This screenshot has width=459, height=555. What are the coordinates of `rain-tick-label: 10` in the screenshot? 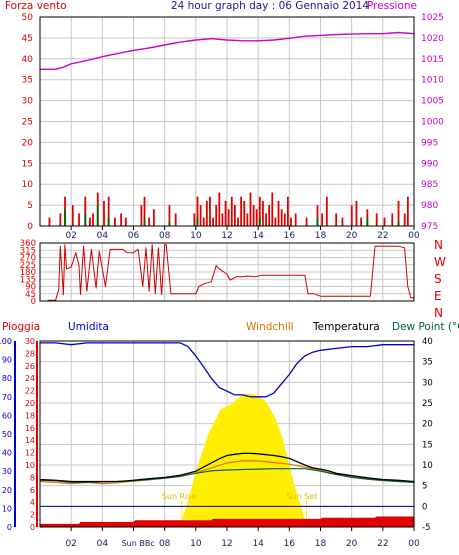 It's located at (30, 465).